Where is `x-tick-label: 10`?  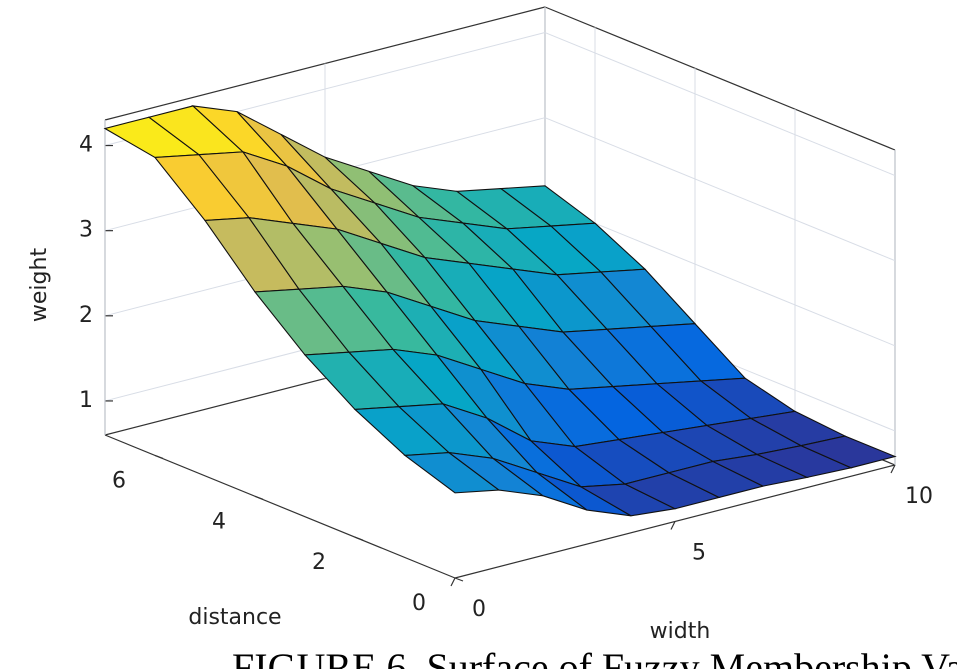
x-tick-label: 10 is located at coordinates (919, 496).